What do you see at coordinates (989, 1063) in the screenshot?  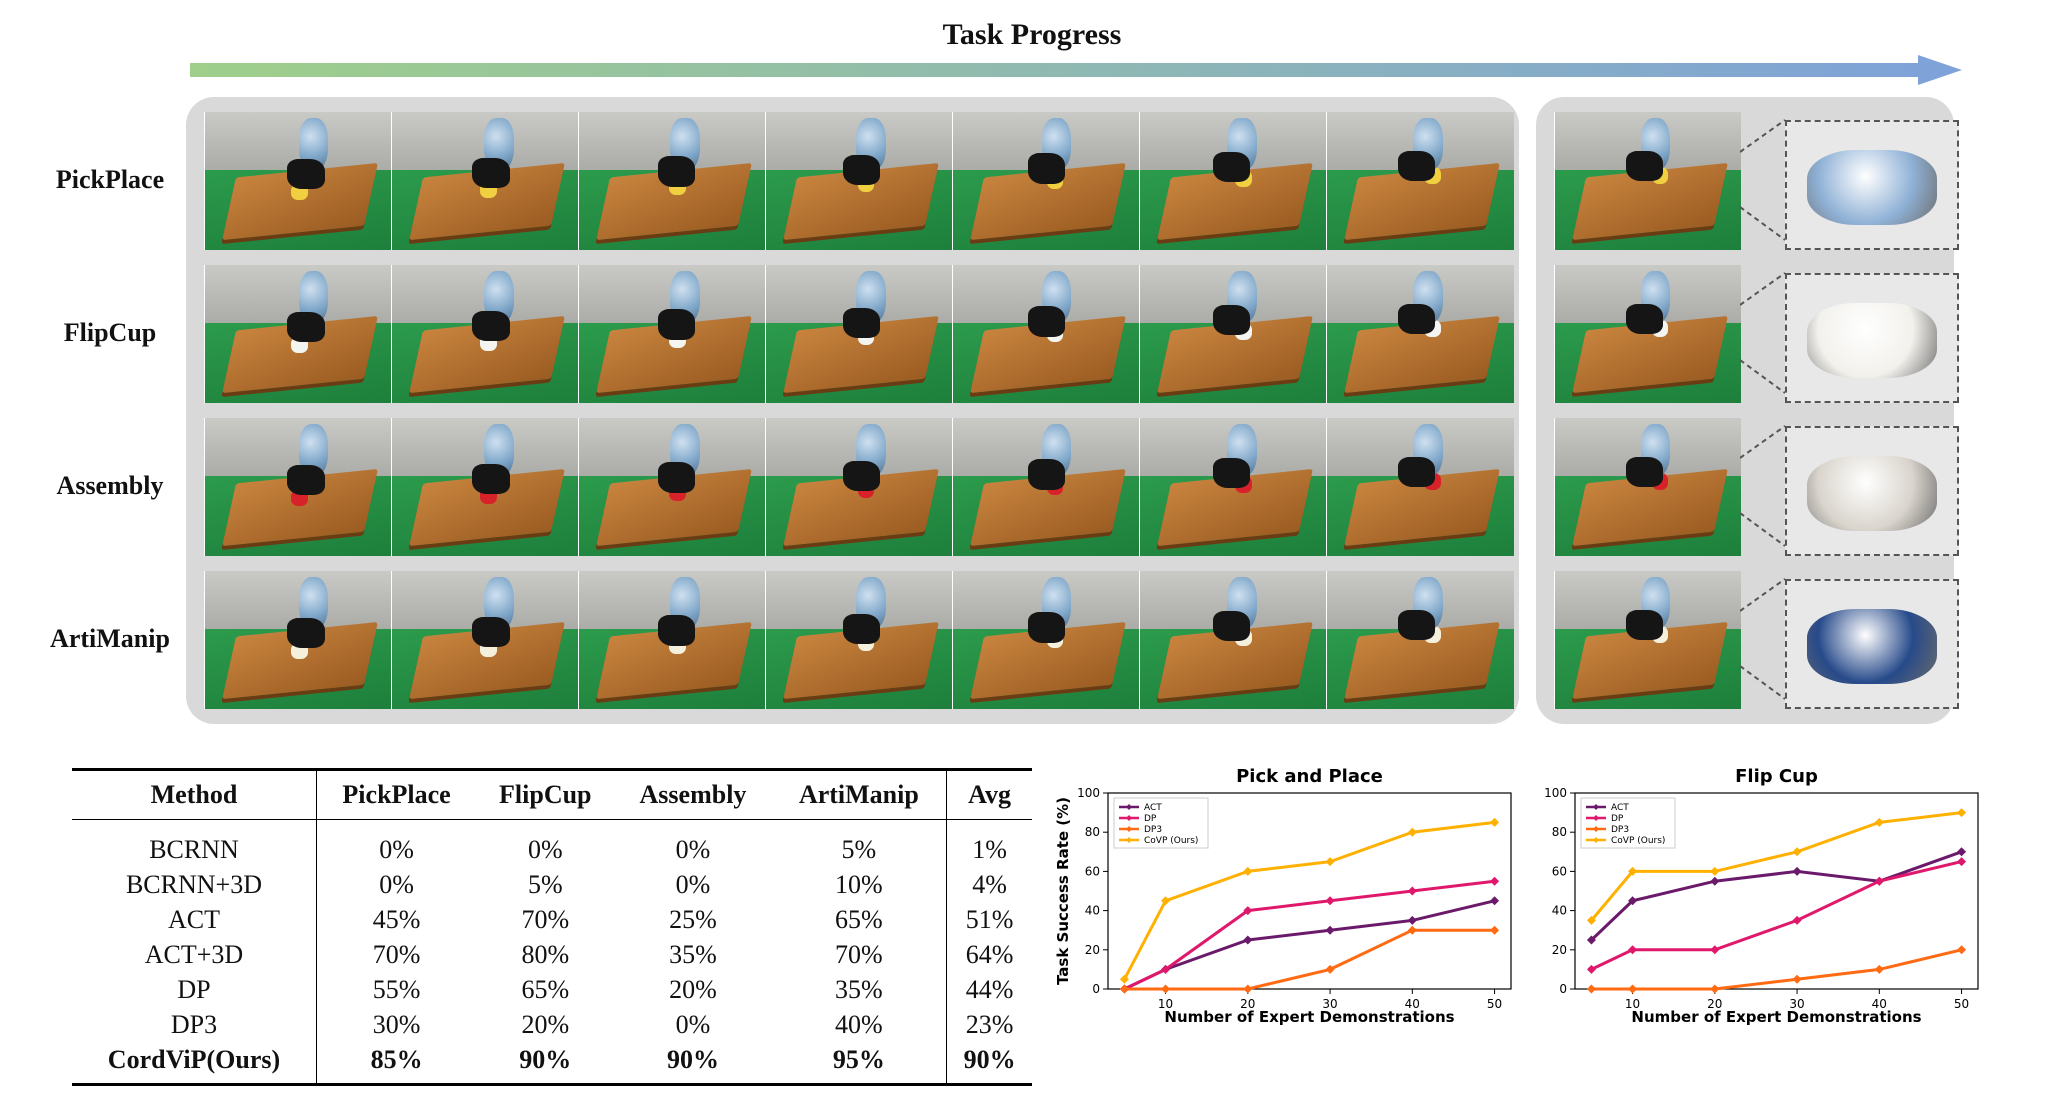 I see `score-cell: 90%` at bounding box center [989, 1063].